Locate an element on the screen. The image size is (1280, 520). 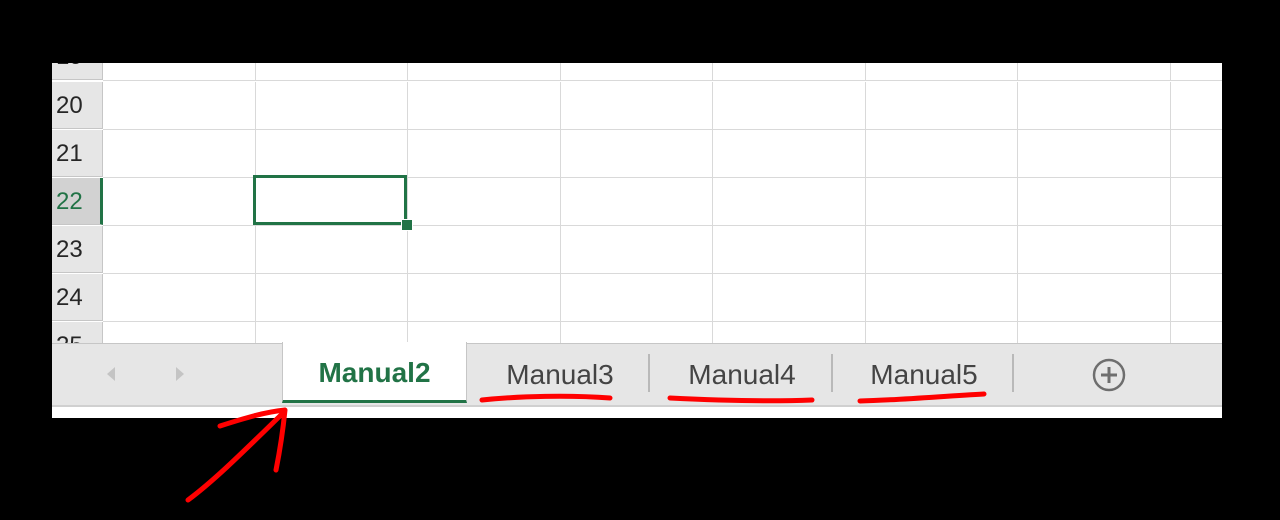
active-cell-selection is located at coordinates (330, 200).